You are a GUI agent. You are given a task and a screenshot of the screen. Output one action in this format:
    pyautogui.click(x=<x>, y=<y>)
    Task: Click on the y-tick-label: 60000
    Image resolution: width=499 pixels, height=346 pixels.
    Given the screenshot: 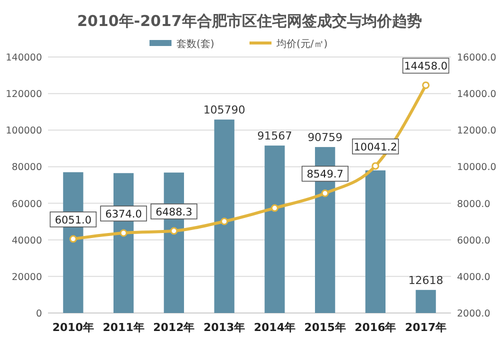 What is the action you would take?
    pyautogui.click(x=27, y=204)
    